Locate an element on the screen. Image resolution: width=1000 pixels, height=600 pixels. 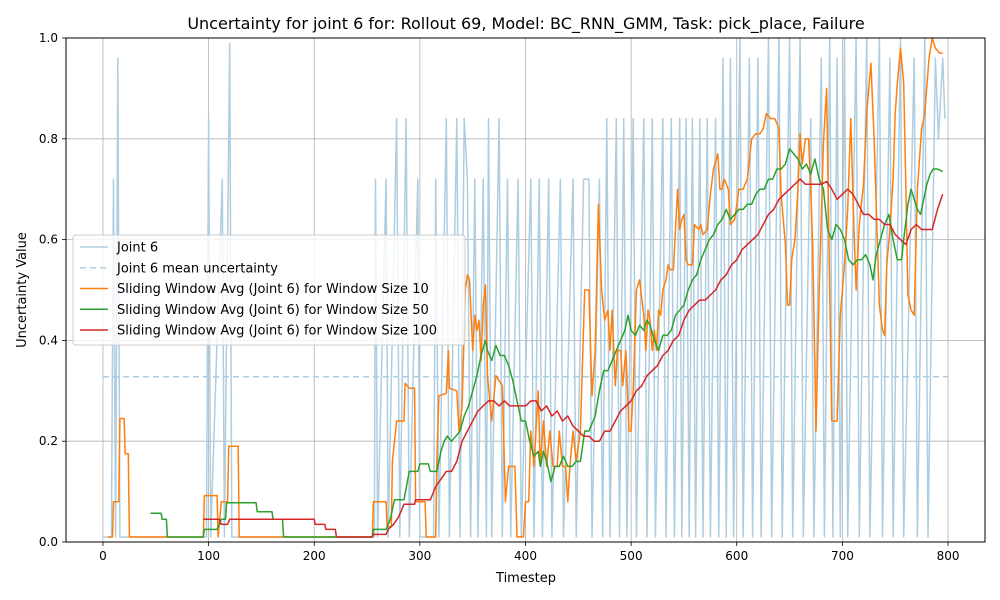
y-tick-label: 0.4 is located at coordinates (48, 340).